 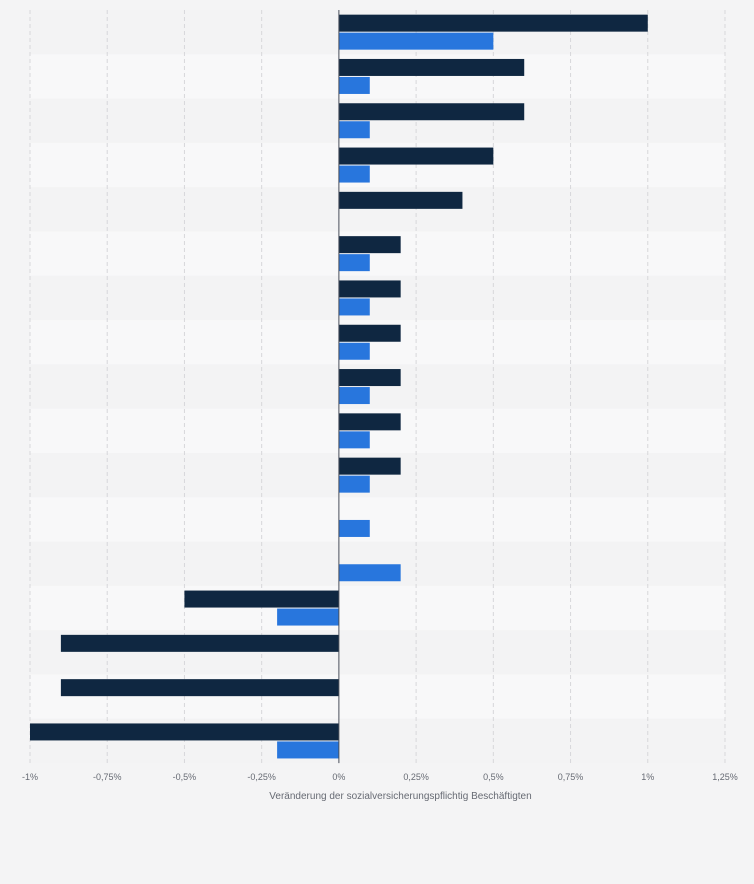 I want to click on x-tick-label: -1%, so click(x=30, y=777).